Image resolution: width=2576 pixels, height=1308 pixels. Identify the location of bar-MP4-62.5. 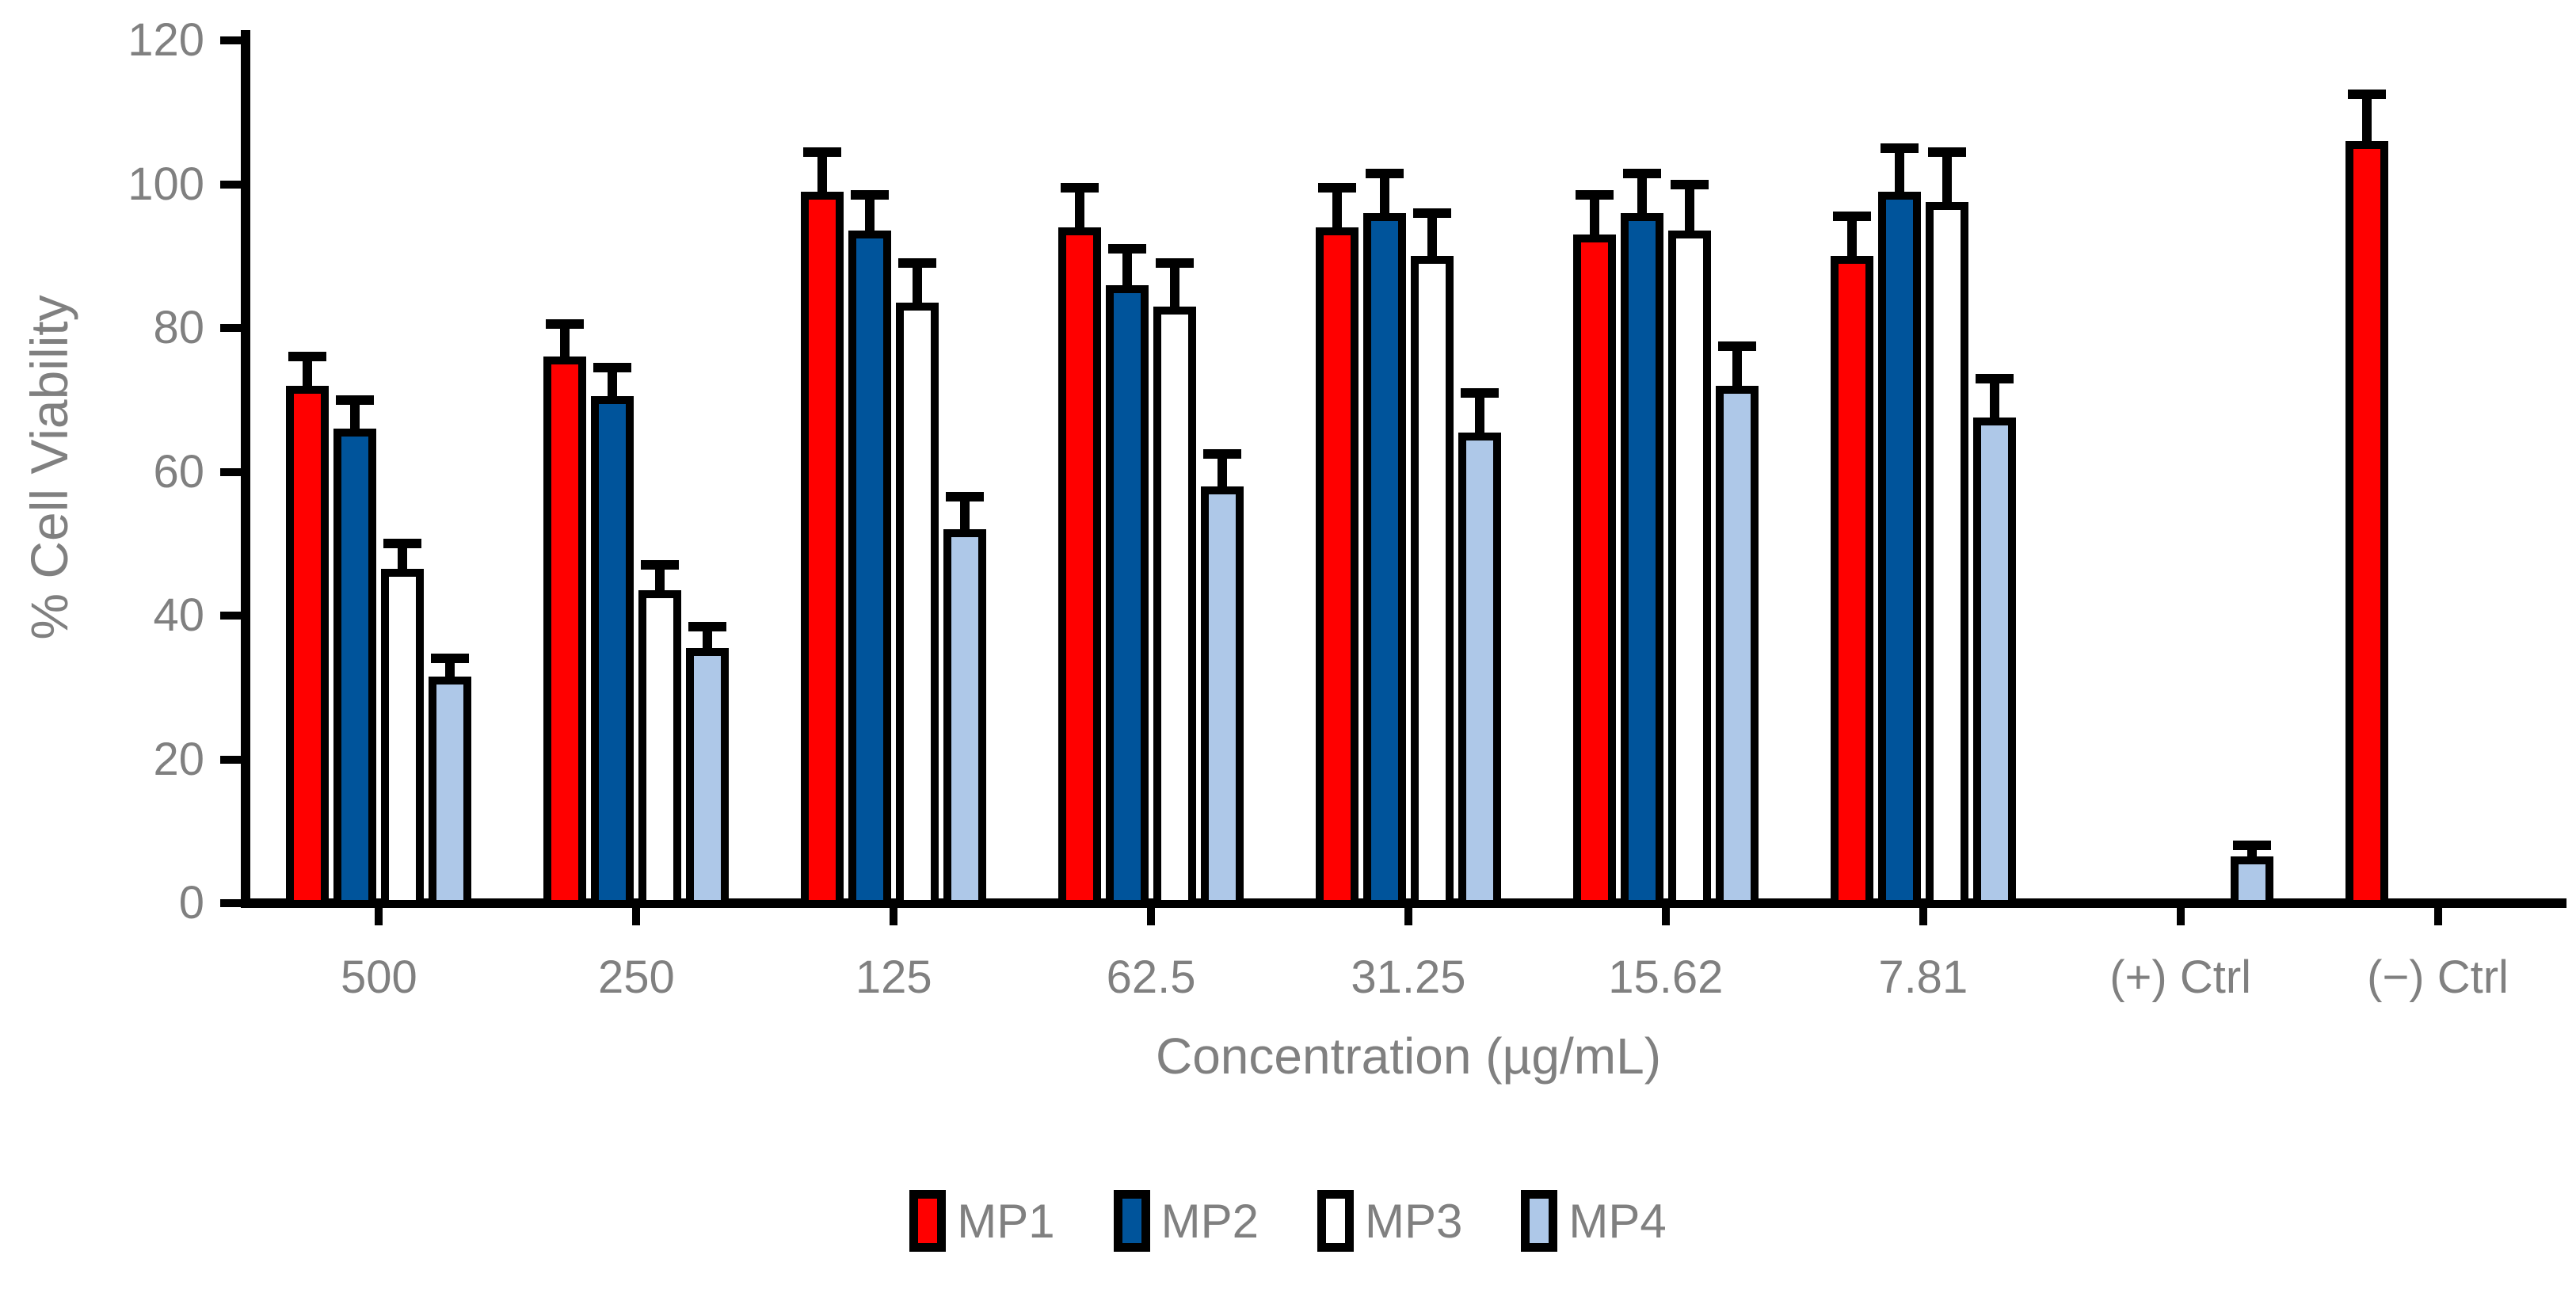
(1223, 697).